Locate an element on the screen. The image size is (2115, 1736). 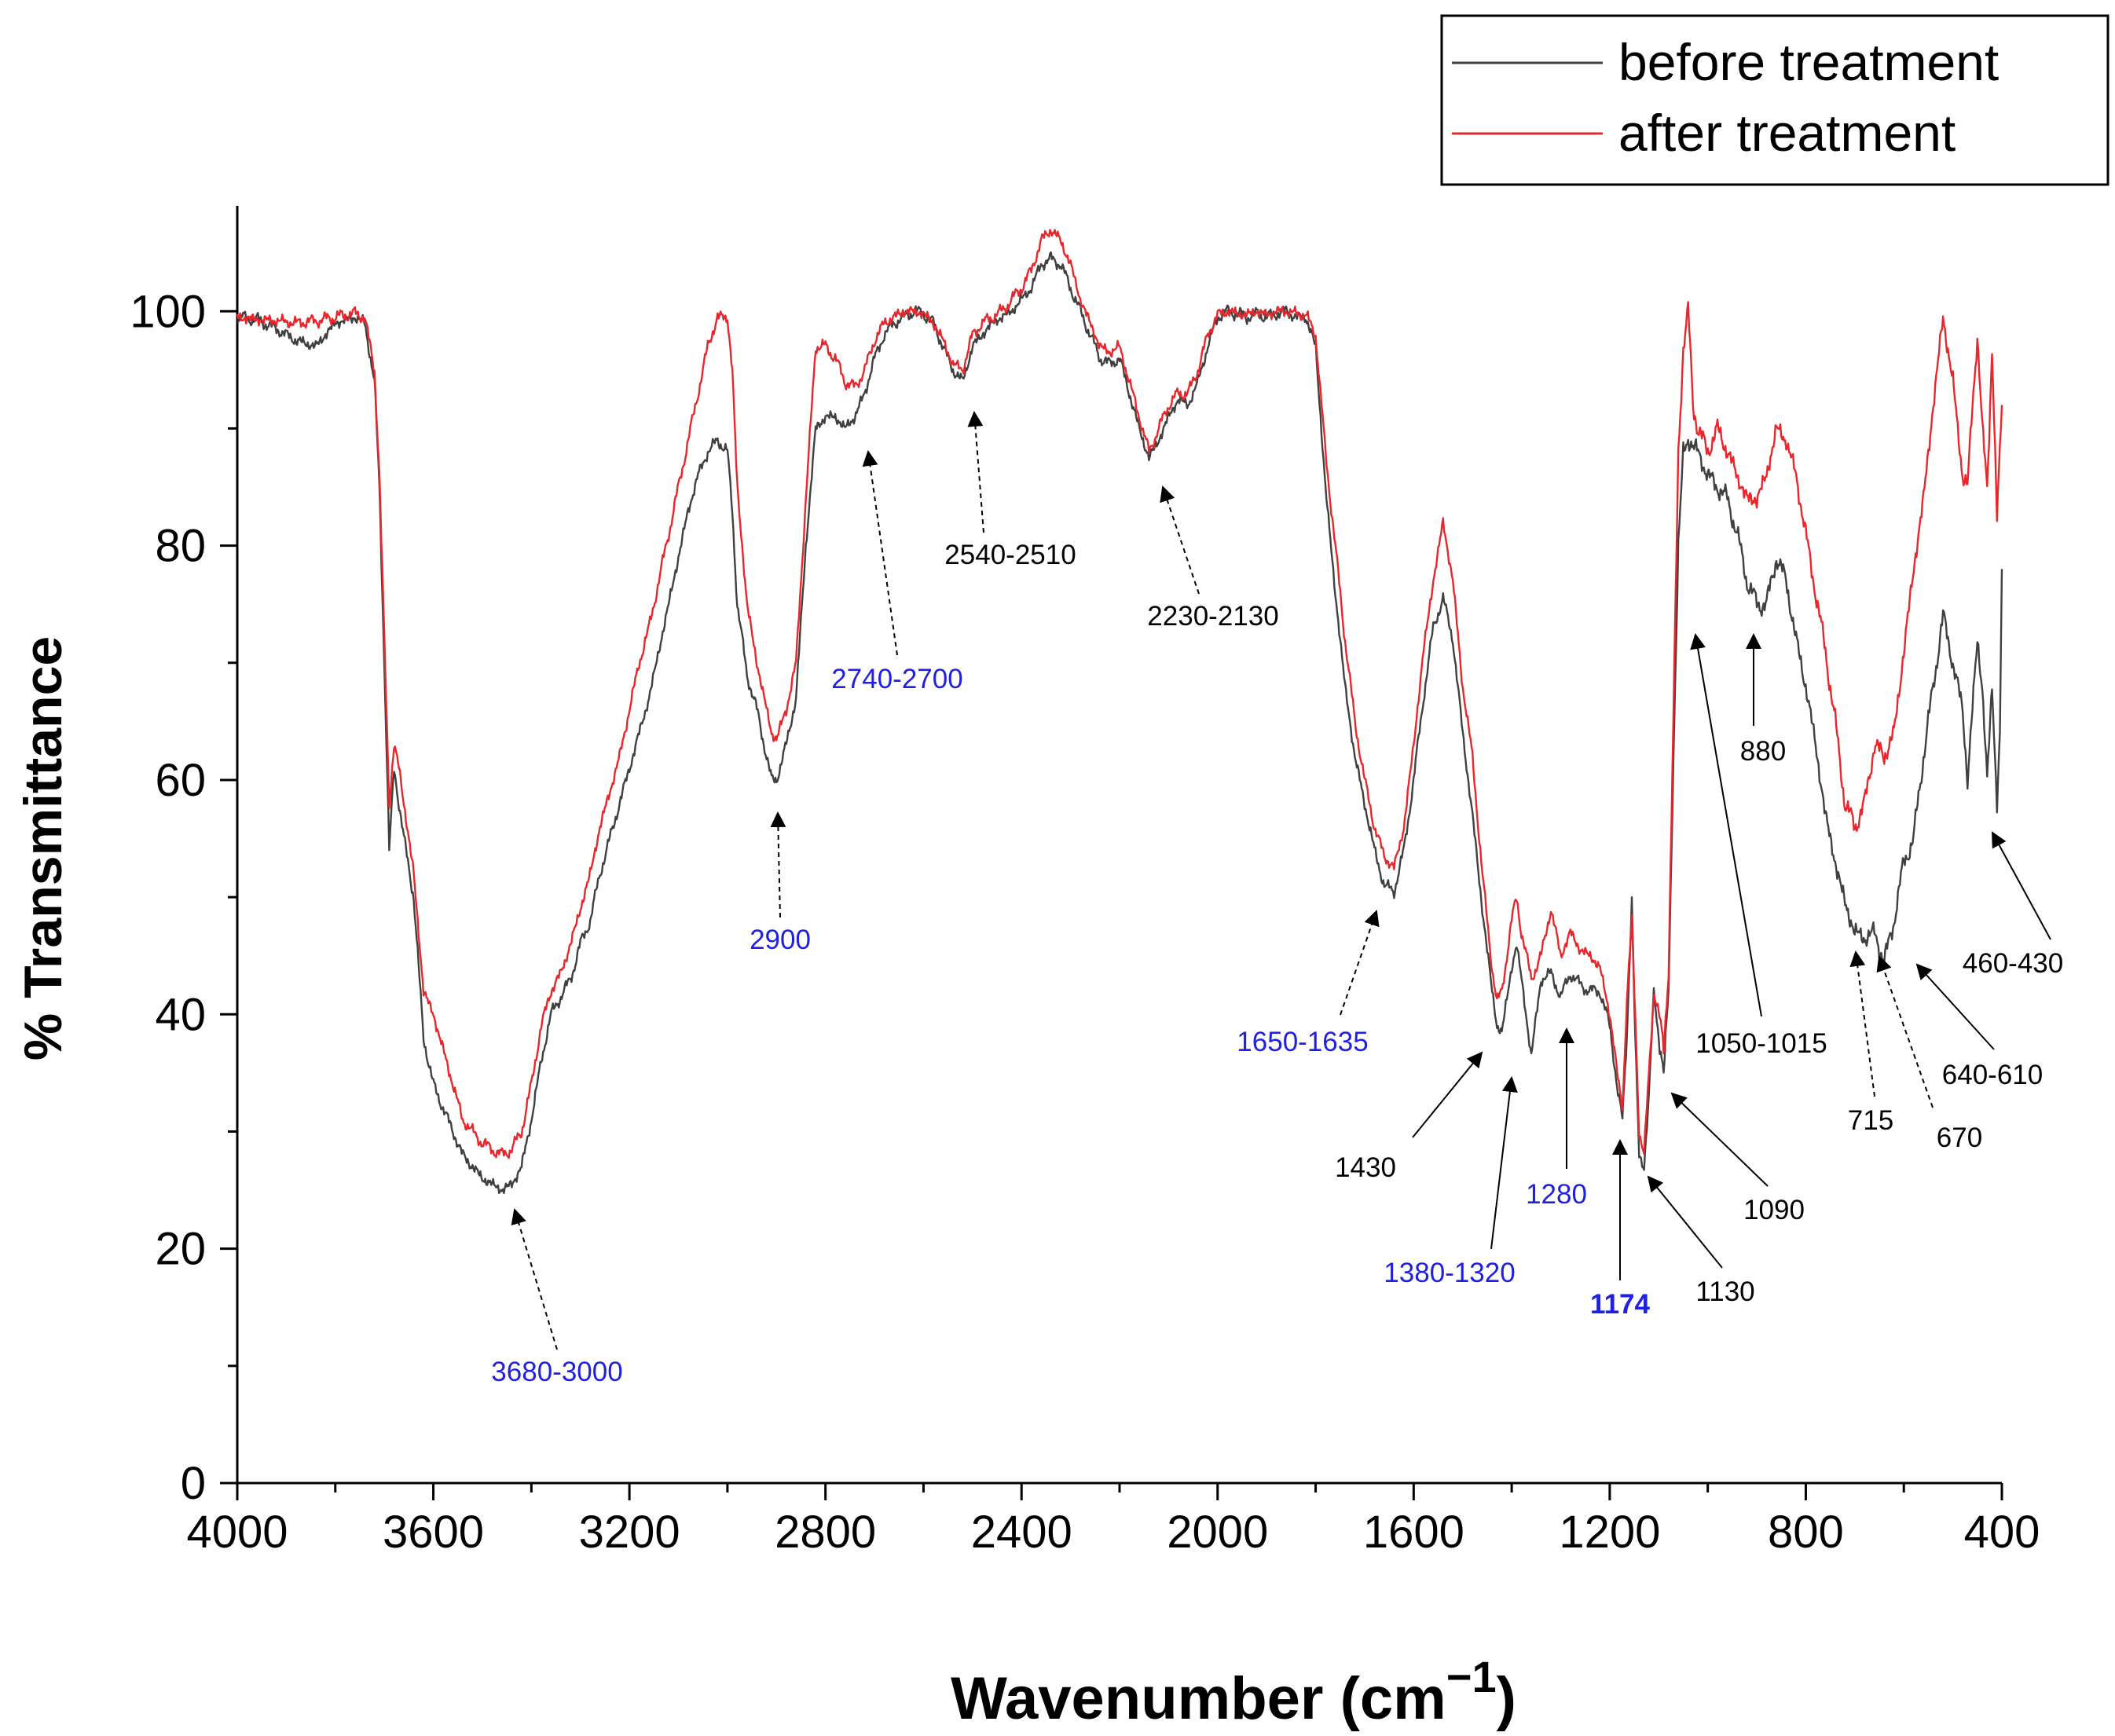
x-tick-label: 1600 is located at coordinates (1413, 1532).